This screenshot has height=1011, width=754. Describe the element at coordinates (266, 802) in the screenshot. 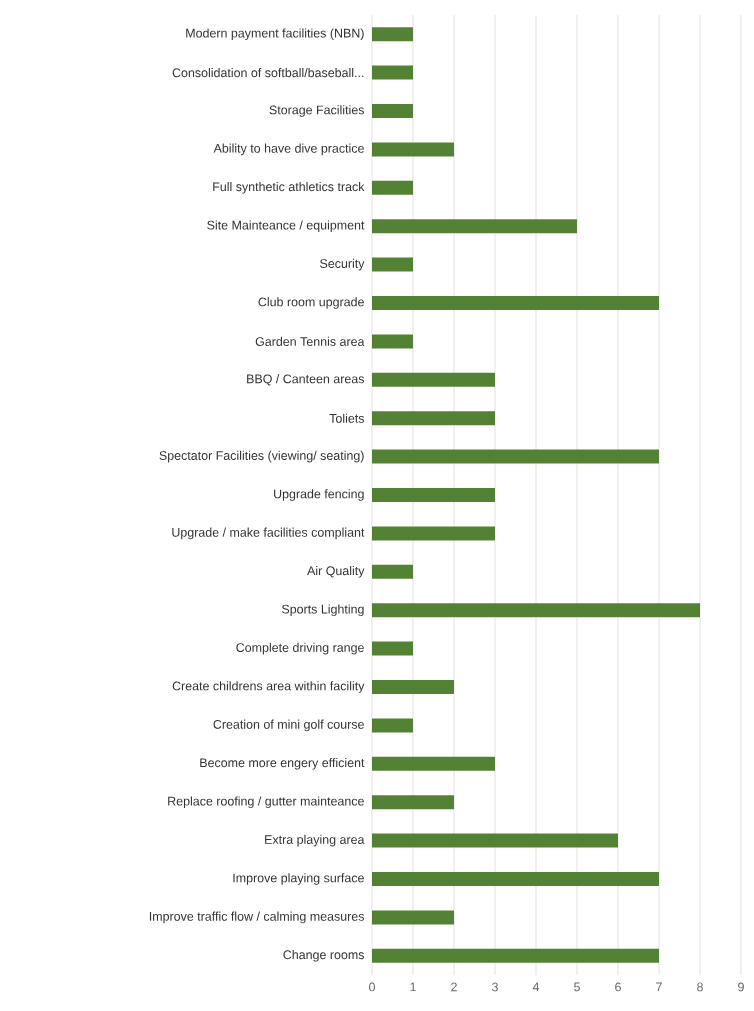

I see `y-tick-label: Replace roofing / gutter mainteance` at that location.